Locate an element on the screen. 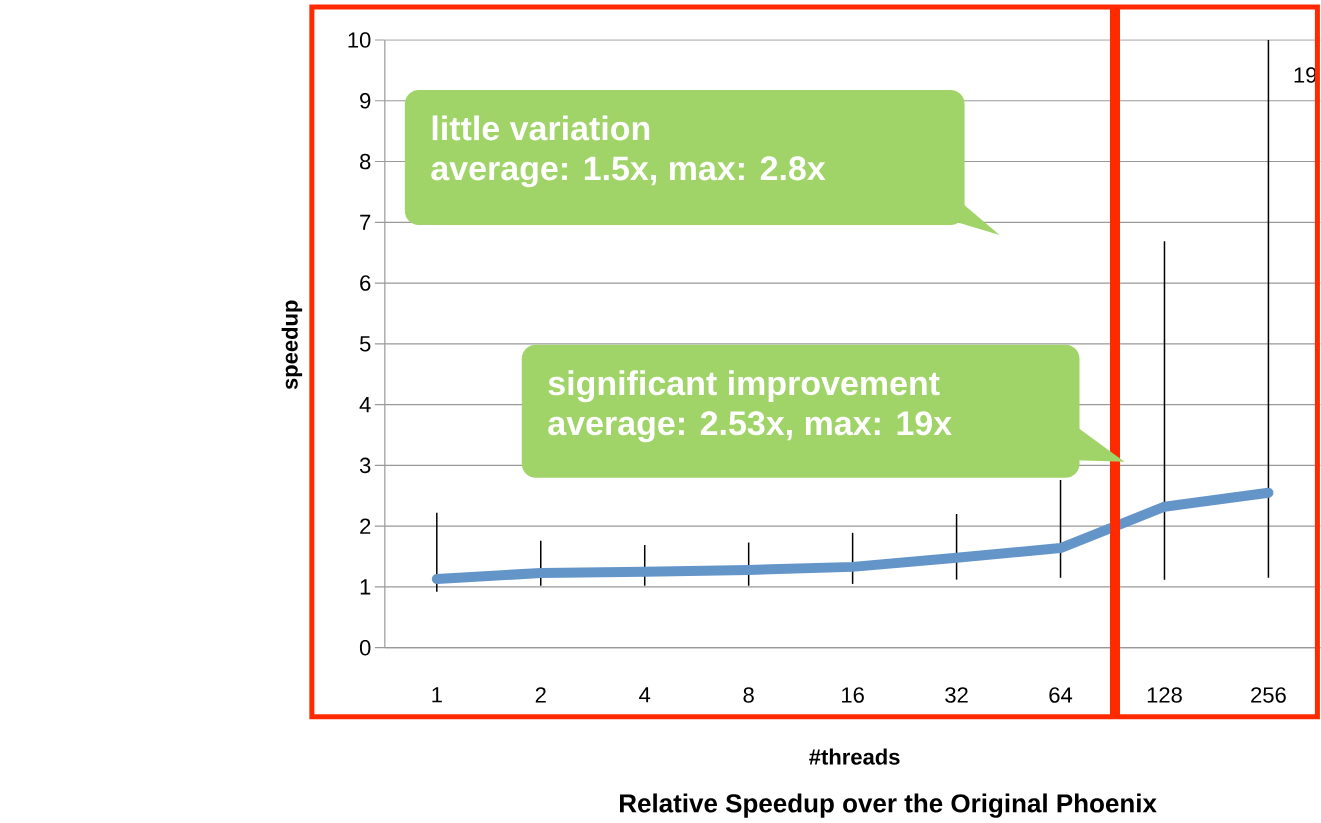 This screenshot has width=1321, height=823. y-tick-label: 6 is located at coordinates (365, 283).